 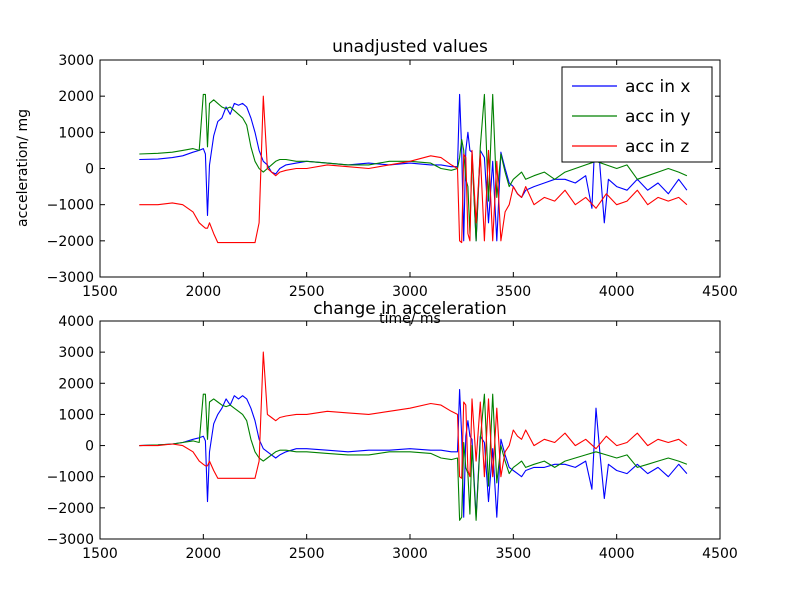 I want to click on bottom-chart-y-tick-label: −2000, so click(x=70, y=509).